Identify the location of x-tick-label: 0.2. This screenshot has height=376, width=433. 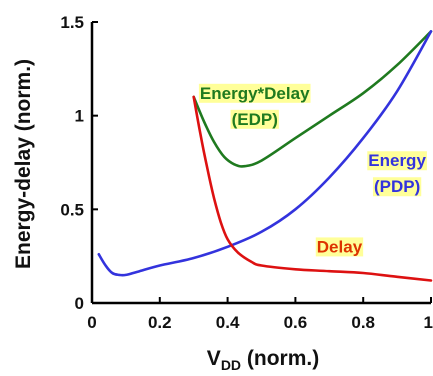
(160, 322).